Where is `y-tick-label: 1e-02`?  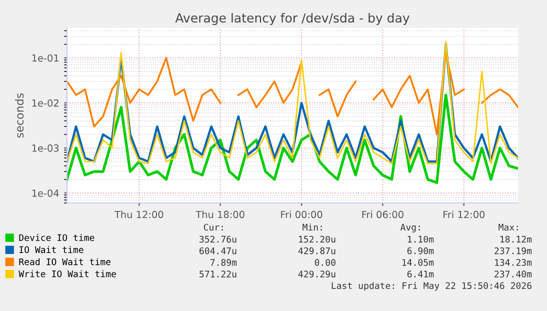
y-tick-label: 1e-02 is located at coordinates (45, 103).